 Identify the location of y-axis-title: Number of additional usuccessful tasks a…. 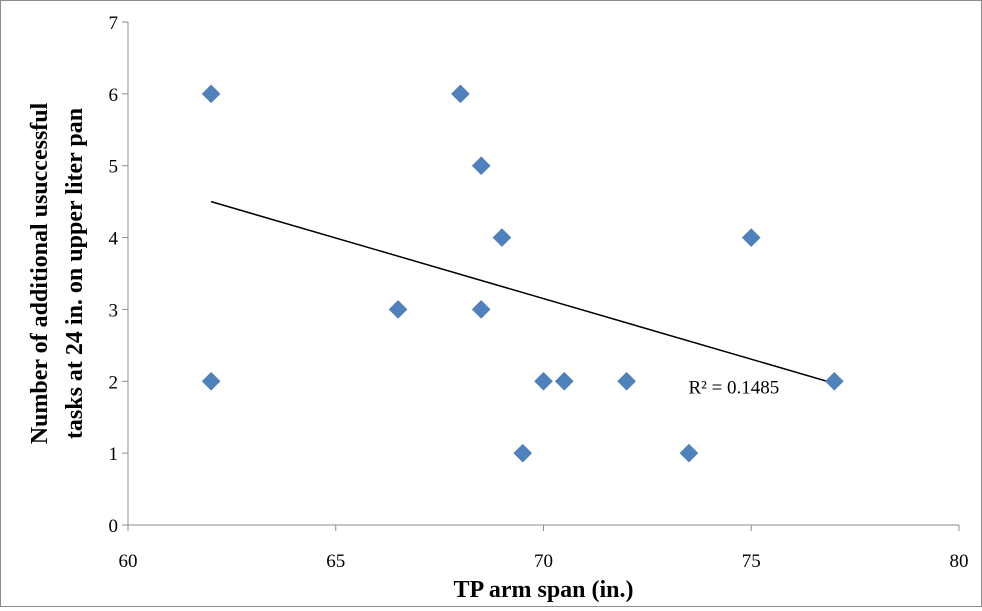
(57, 273).